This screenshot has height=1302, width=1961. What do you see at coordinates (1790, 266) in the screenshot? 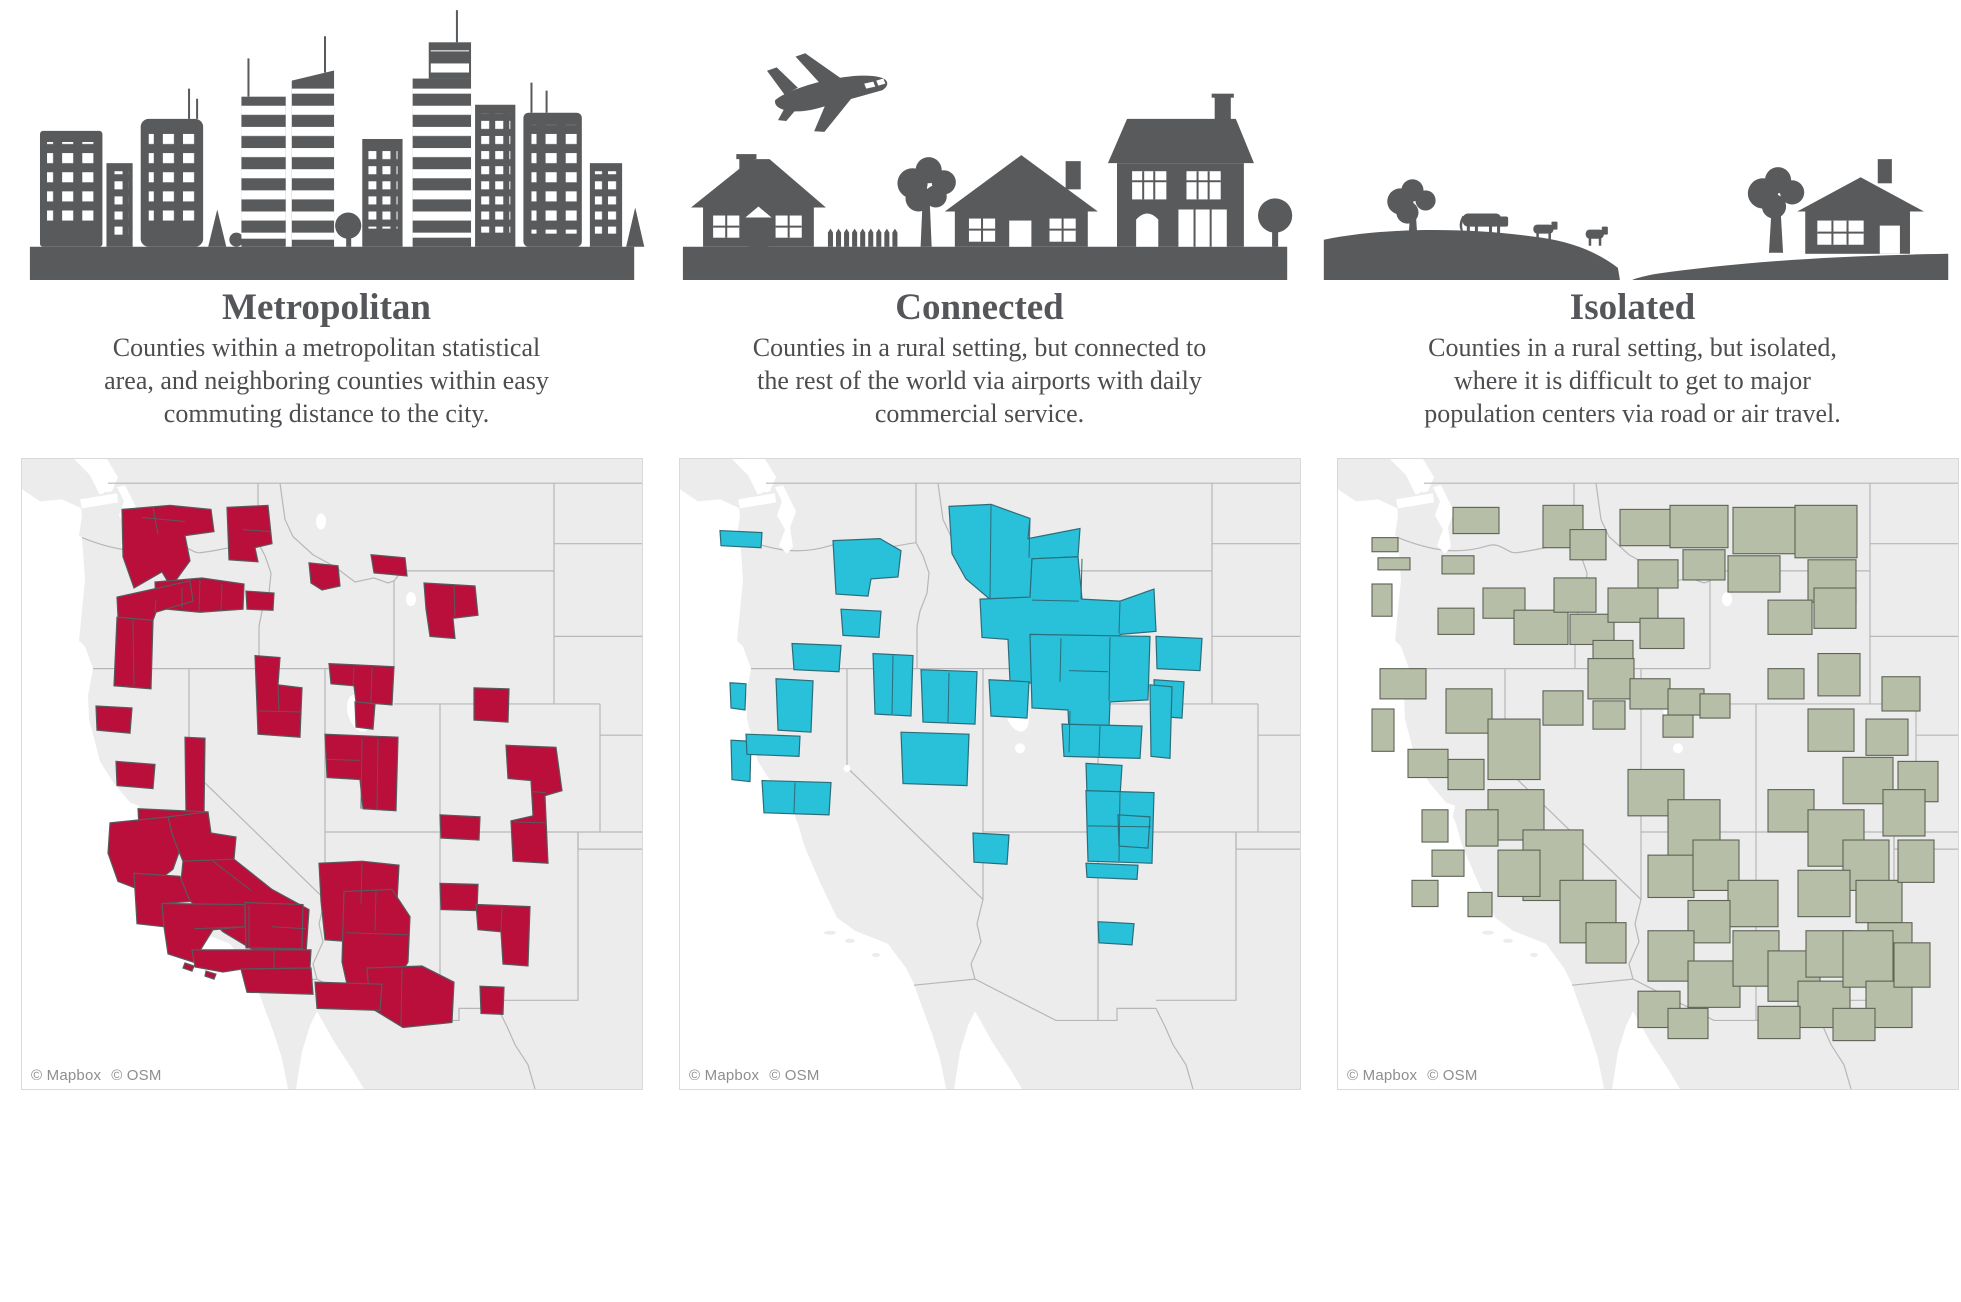
I see `field` at bounding box center [1790, 266].